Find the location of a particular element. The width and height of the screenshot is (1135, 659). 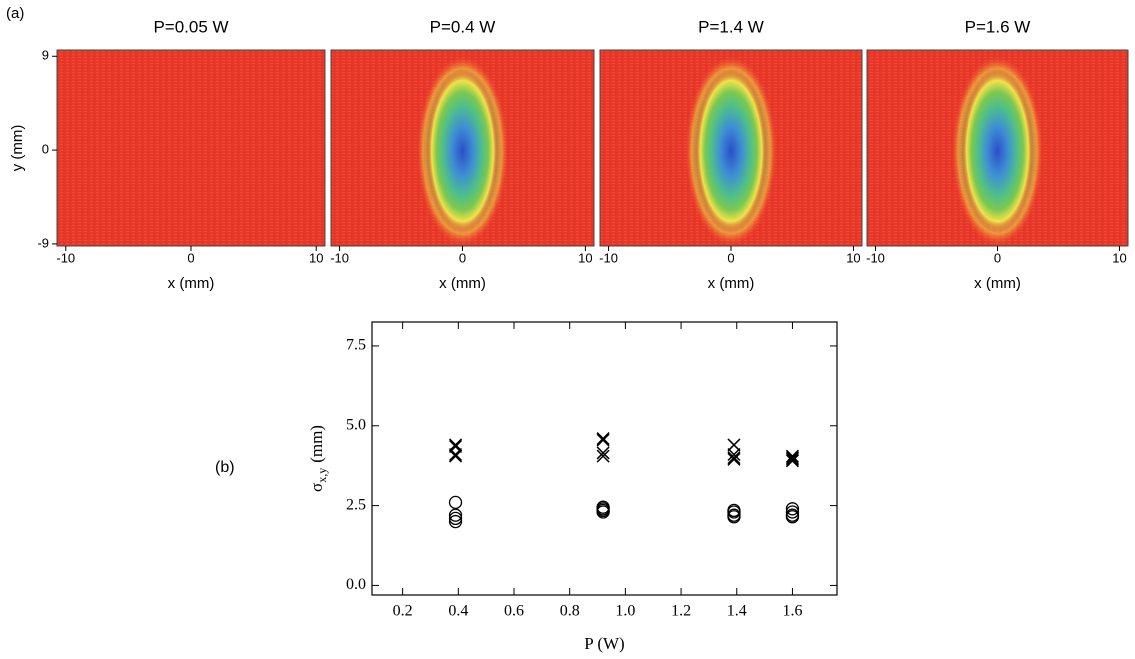

panel-title: P=0.4 W is located at coordinates (463, 26).